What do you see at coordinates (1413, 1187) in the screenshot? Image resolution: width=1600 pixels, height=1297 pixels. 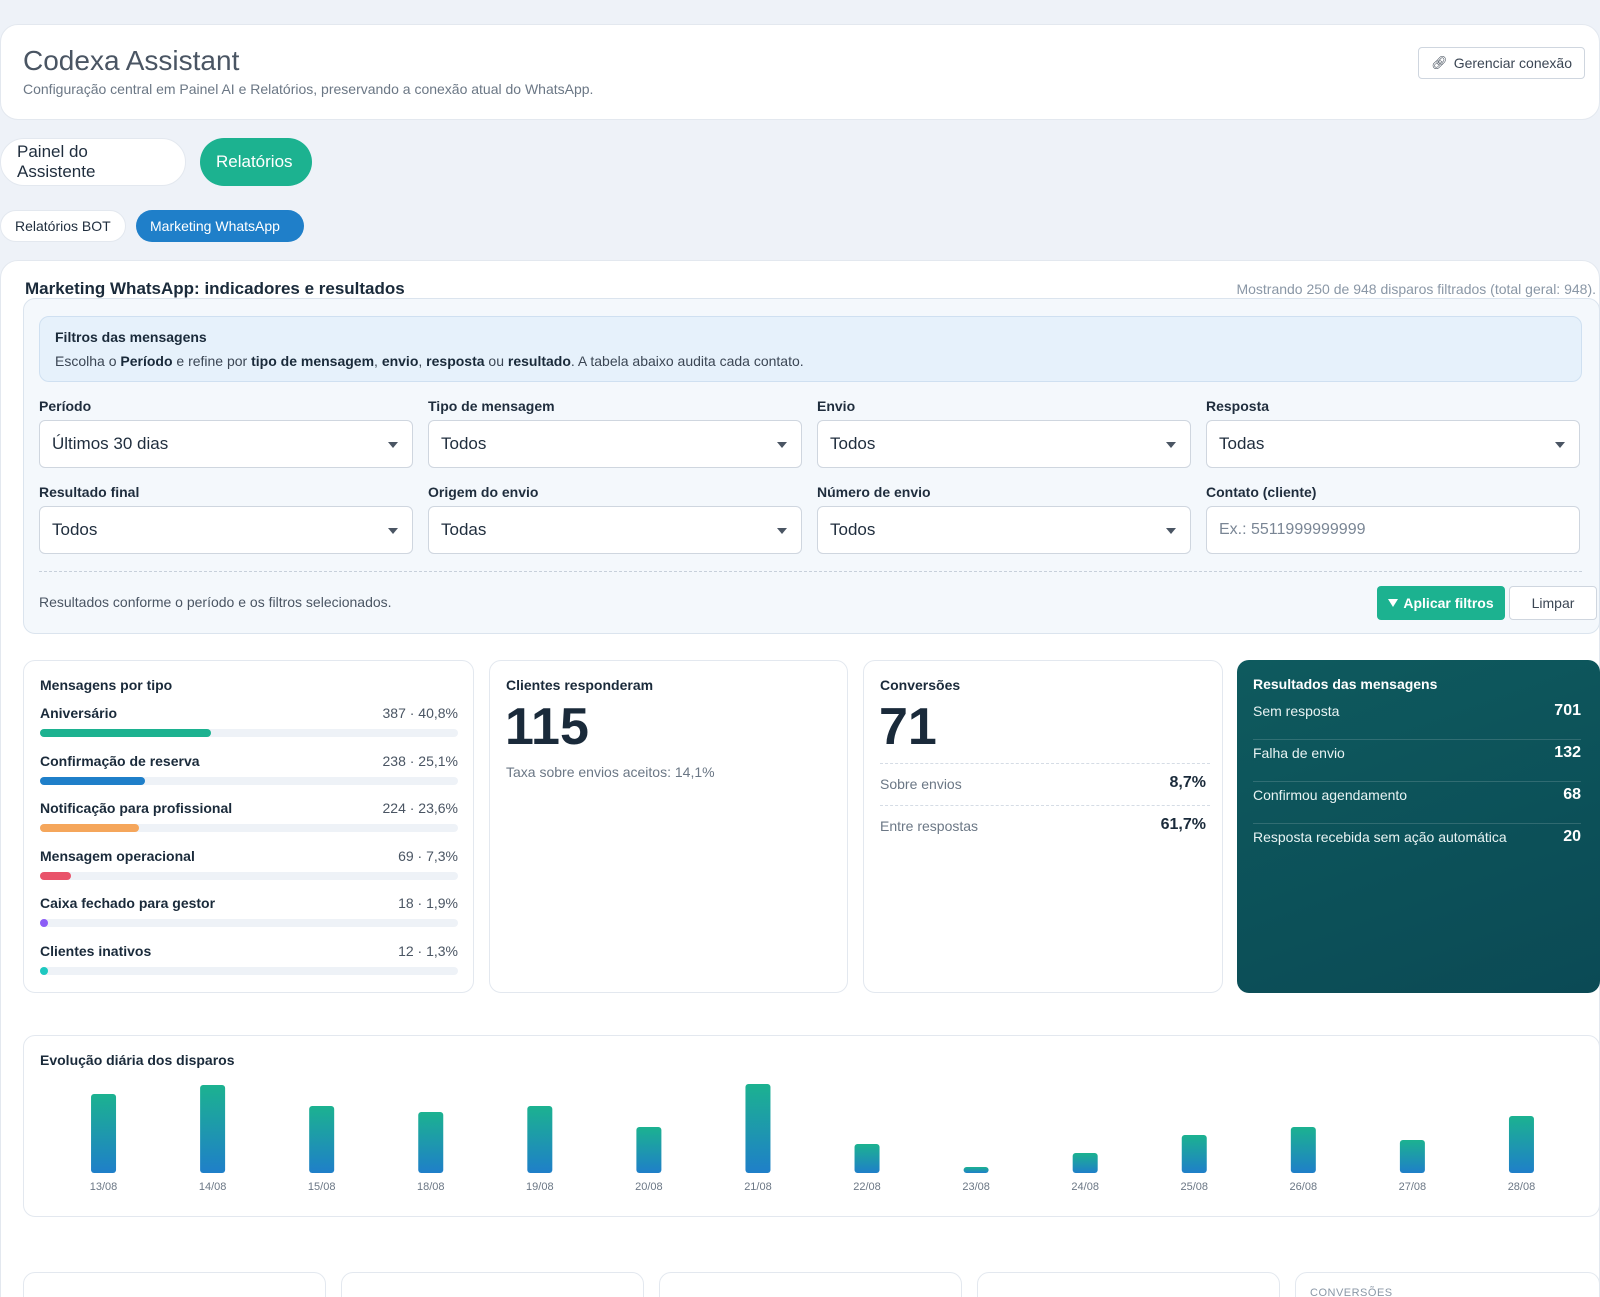 I see `chart-tick-label: 27/08` at bounding box center [1413, 1187].